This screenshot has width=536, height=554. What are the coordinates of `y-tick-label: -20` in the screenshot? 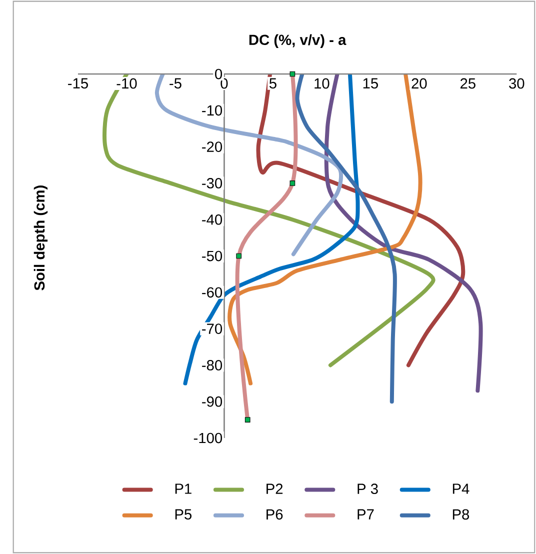 It's located at (212, 147).